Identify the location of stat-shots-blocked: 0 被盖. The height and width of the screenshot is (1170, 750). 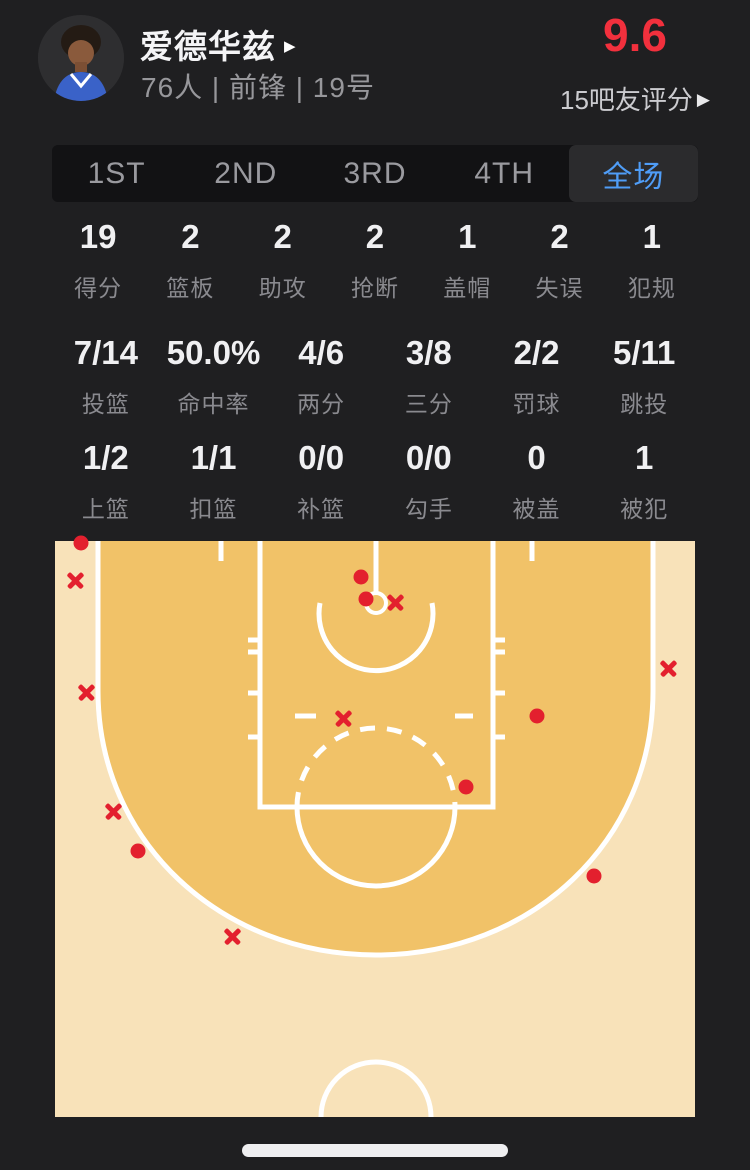
(536, 480).